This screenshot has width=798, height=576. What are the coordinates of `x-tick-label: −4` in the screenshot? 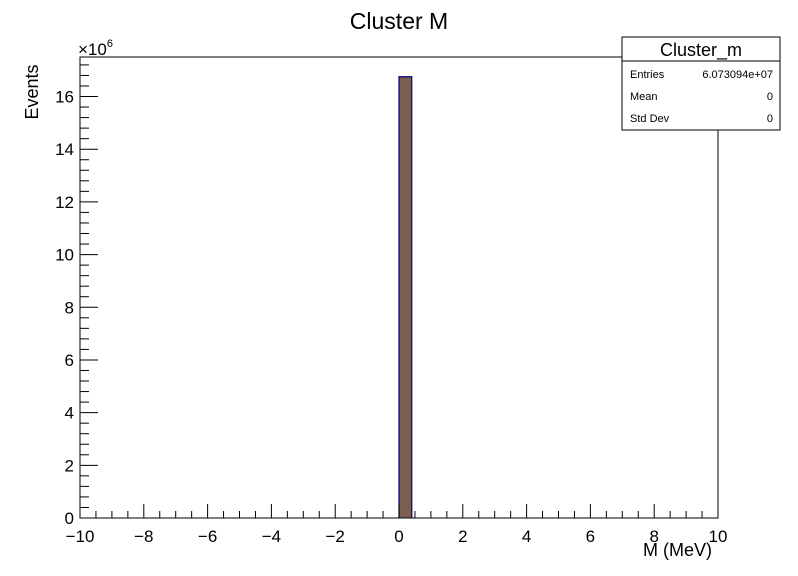 It's located at (271, 536).